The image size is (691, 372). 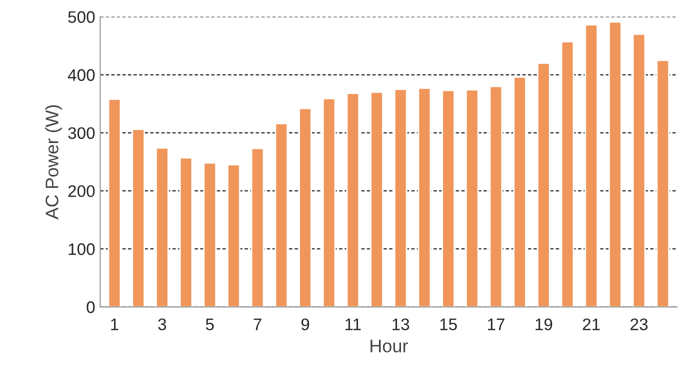 I want to click on x-tick-label: 17, so click(x=496, y=324).